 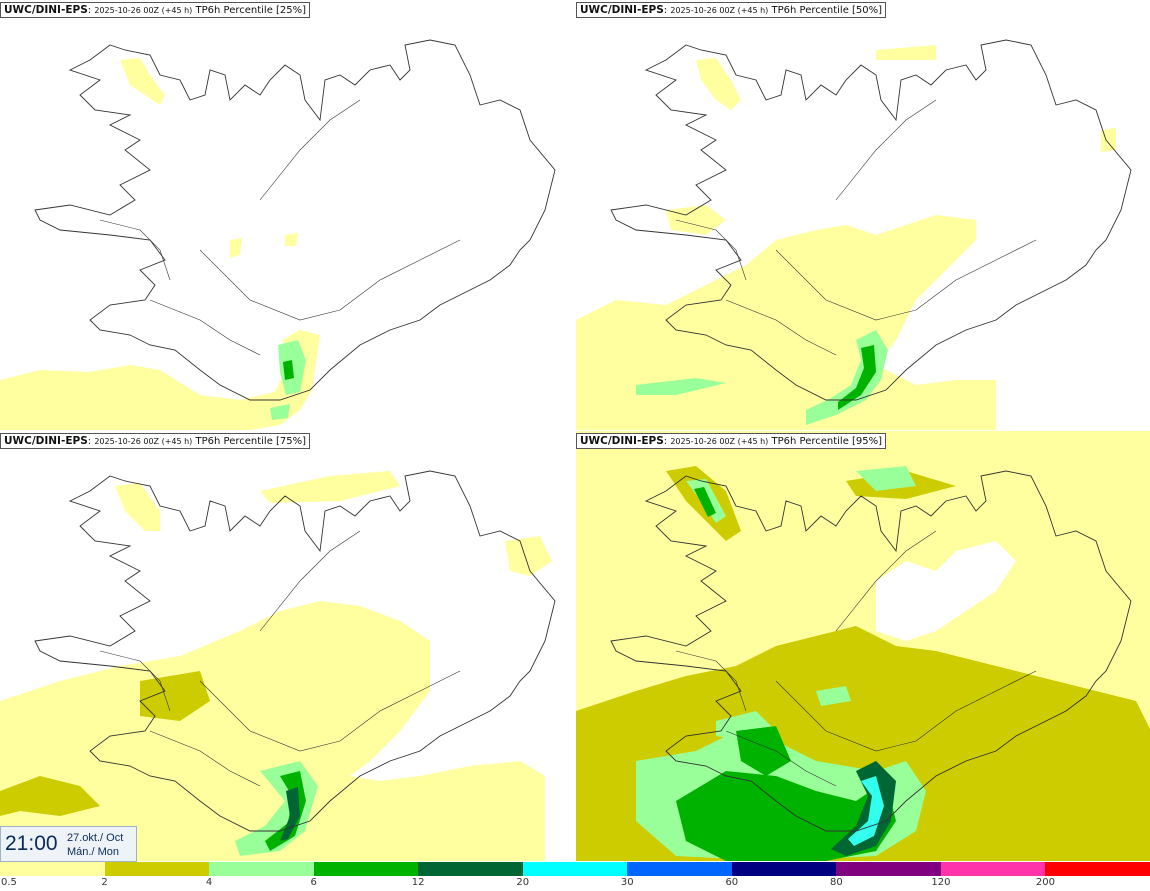 What do you see at coordinates (732, 882) in the screenshot?
I see `legend-label: 60` at bounding box center [732, 882].